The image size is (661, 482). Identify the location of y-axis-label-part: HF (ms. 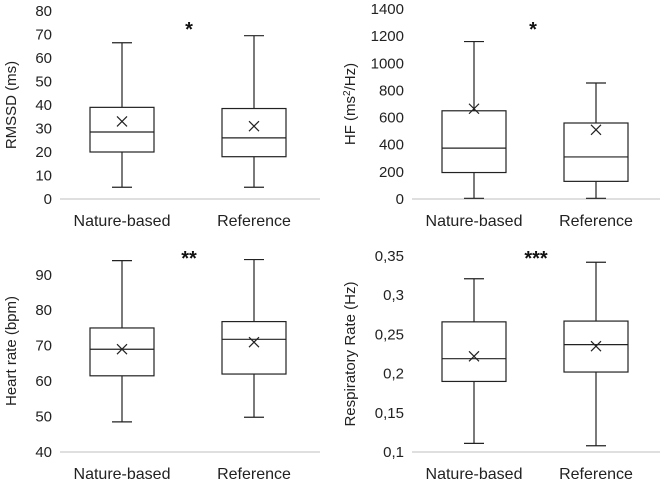
(350, 120).